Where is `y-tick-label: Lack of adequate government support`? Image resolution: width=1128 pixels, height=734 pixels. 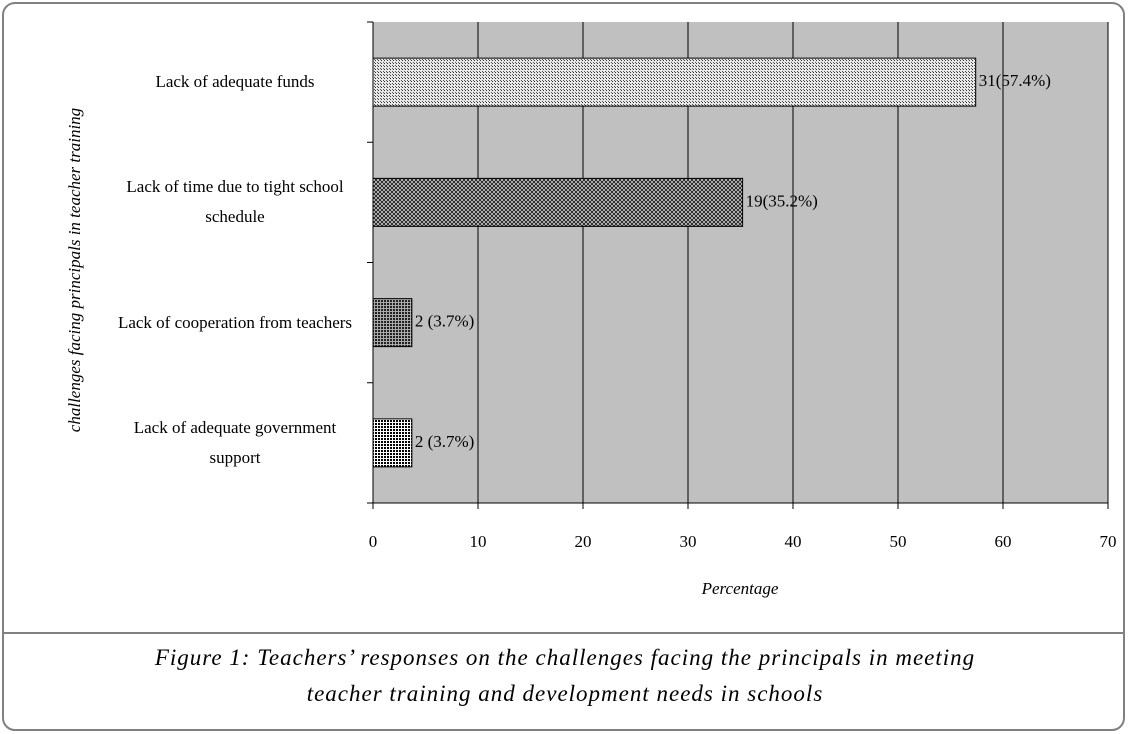 y-tick-label: Lack of adequate government support is located at coordinates (235, 442).